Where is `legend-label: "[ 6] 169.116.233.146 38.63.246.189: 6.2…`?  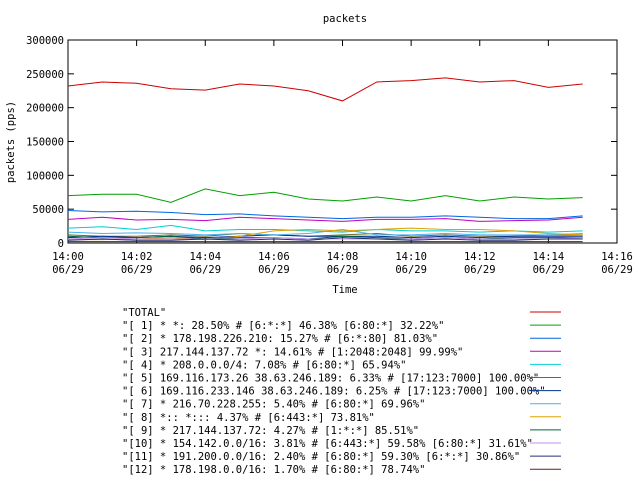 legend-label: "[ 6] 169.116.233.146 38.63.246.189: 6.2… is located at coordinates (334, 392).